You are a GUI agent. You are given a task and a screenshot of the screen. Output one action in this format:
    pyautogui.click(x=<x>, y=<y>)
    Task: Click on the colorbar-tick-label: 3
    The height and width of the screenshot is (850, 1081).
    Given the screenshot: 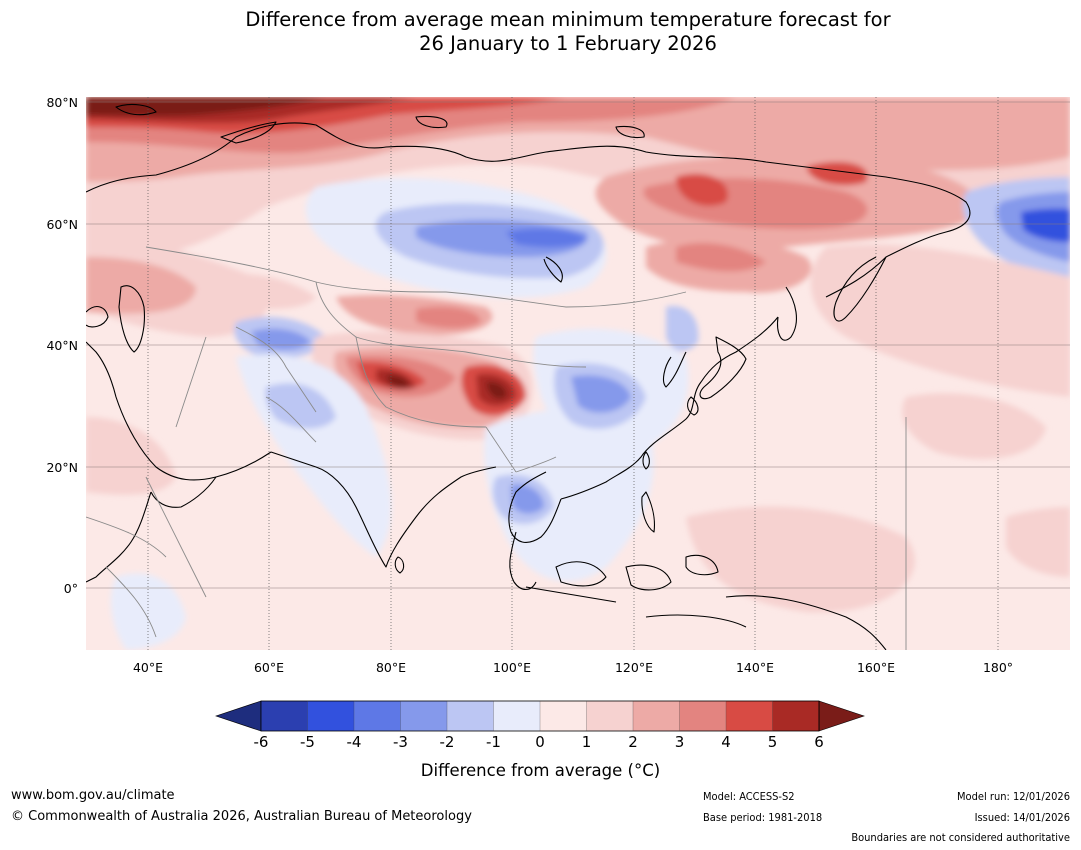 What is the action you would take?
    pyautogui.click(x=679, y=742)
    